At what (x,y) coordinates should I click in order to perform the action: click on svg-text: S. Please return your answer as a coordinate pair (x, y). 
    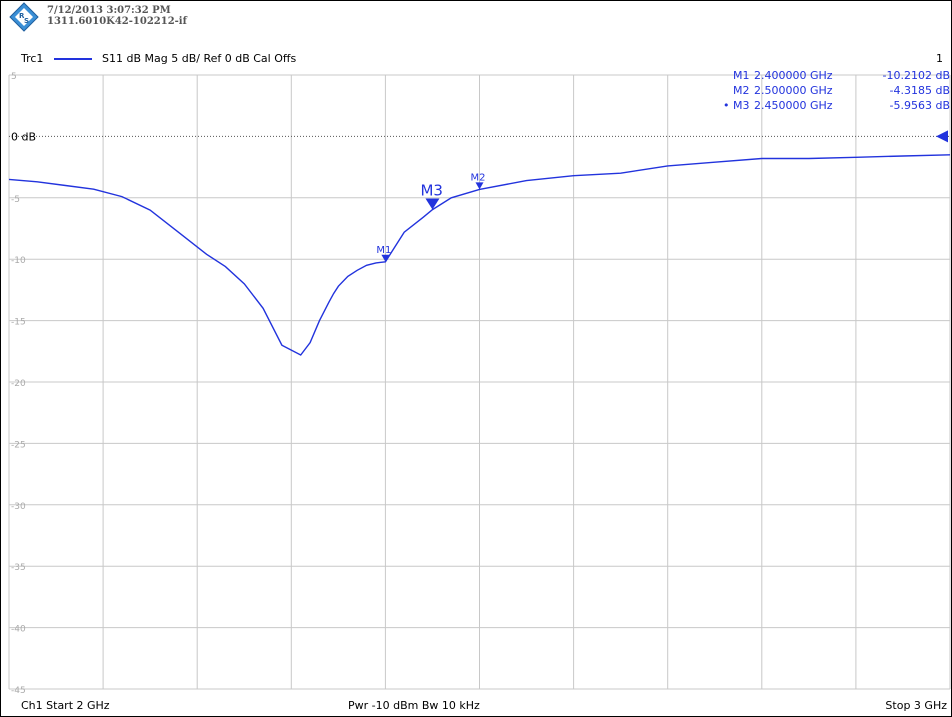
    Looking at the image, I should click on (26, 21).